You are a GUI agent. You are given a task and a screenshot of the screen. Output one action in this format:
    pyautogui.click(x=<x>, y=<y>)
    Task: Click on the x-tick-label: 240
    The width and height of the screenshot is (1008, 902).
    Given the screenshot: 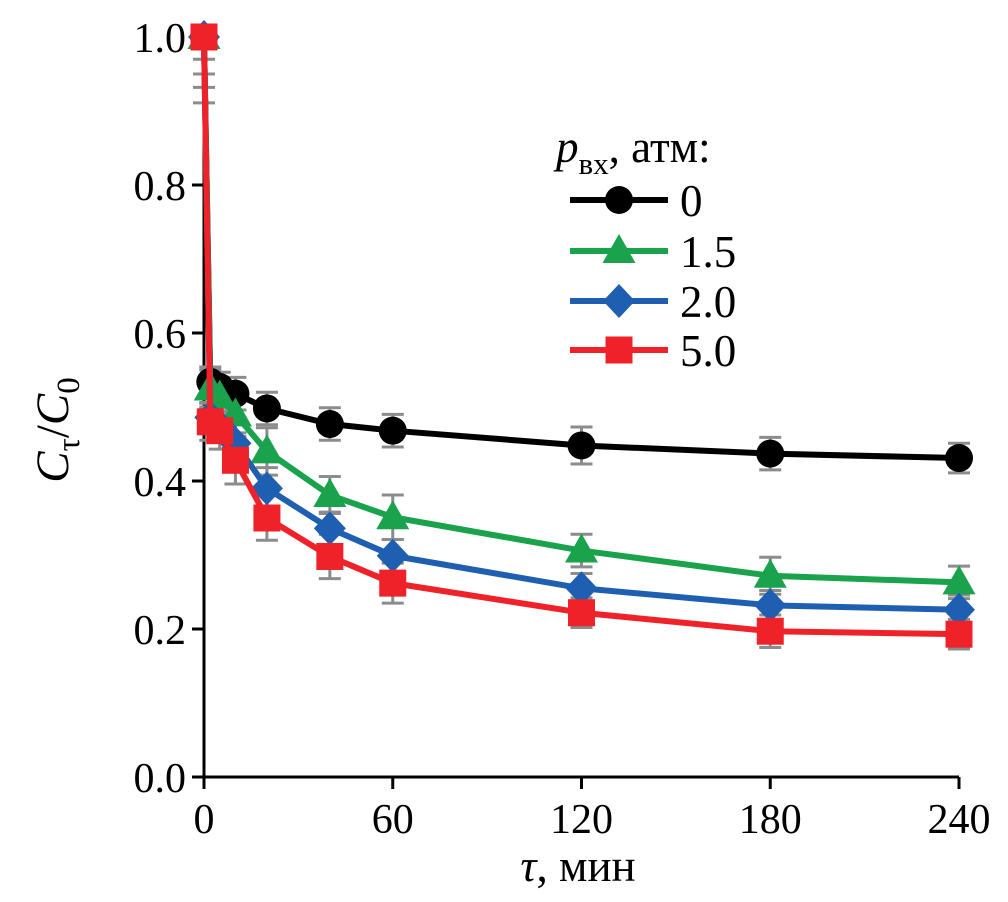 What is the action you would take?
    pyautogui.click(x=959, y=820)
    